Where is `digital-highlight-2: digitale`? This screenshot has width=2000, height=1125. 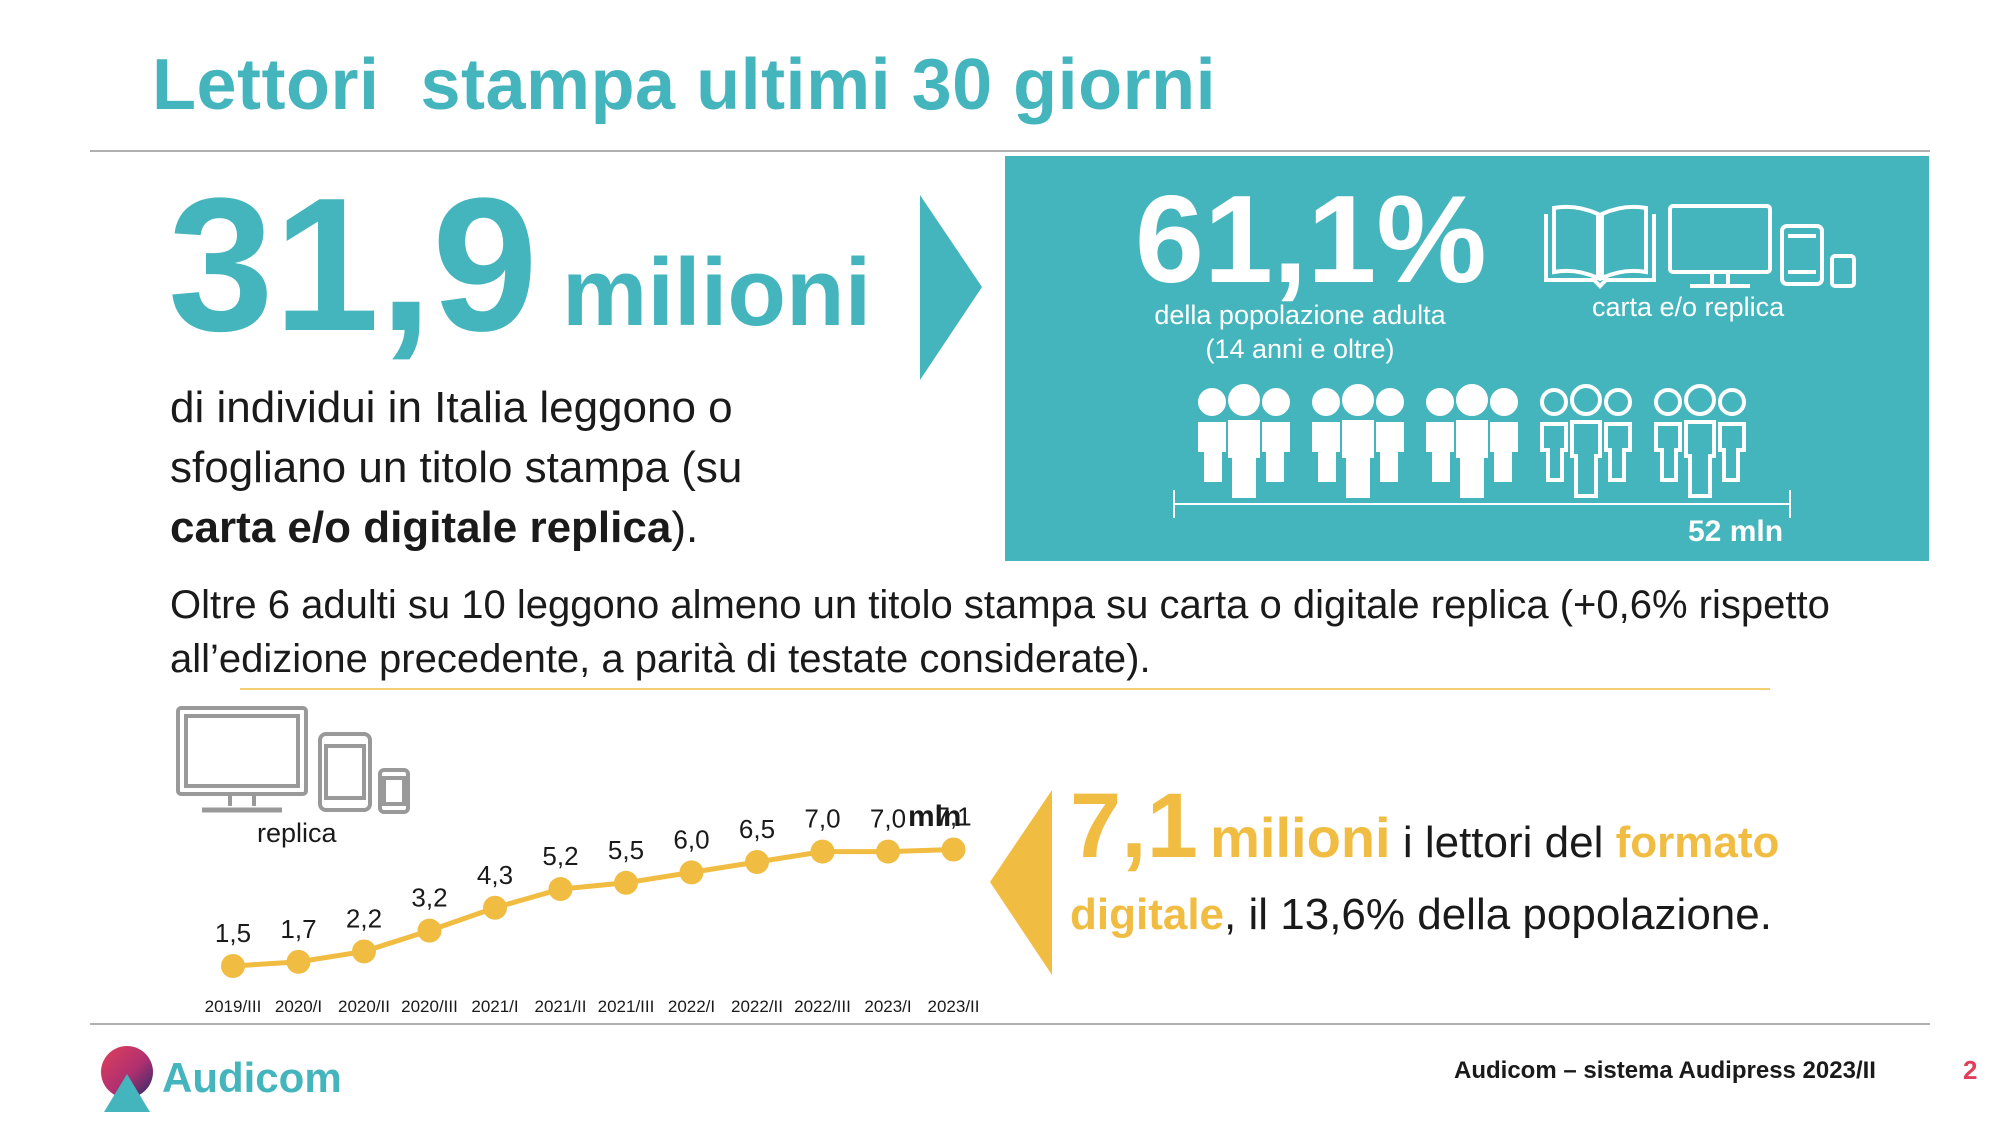
digital-highlight-2: digitale is located at coordinates (1147, 914).